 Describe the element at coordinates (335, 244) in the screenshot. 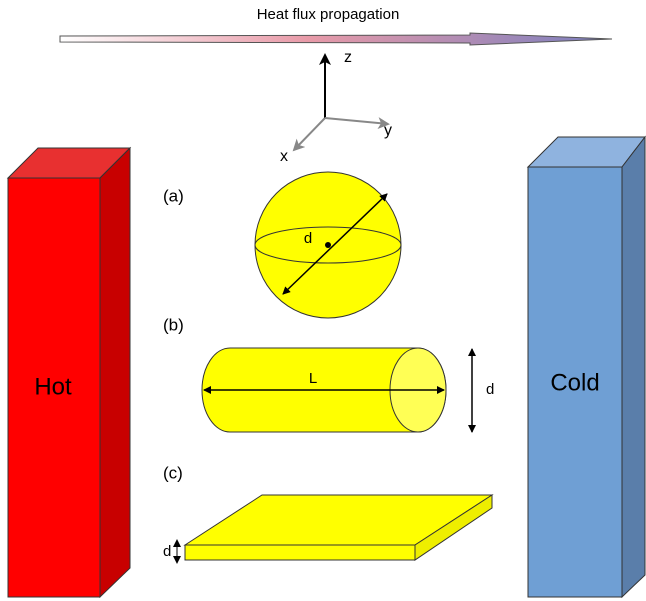

I see `diameter-arrow` at that location.